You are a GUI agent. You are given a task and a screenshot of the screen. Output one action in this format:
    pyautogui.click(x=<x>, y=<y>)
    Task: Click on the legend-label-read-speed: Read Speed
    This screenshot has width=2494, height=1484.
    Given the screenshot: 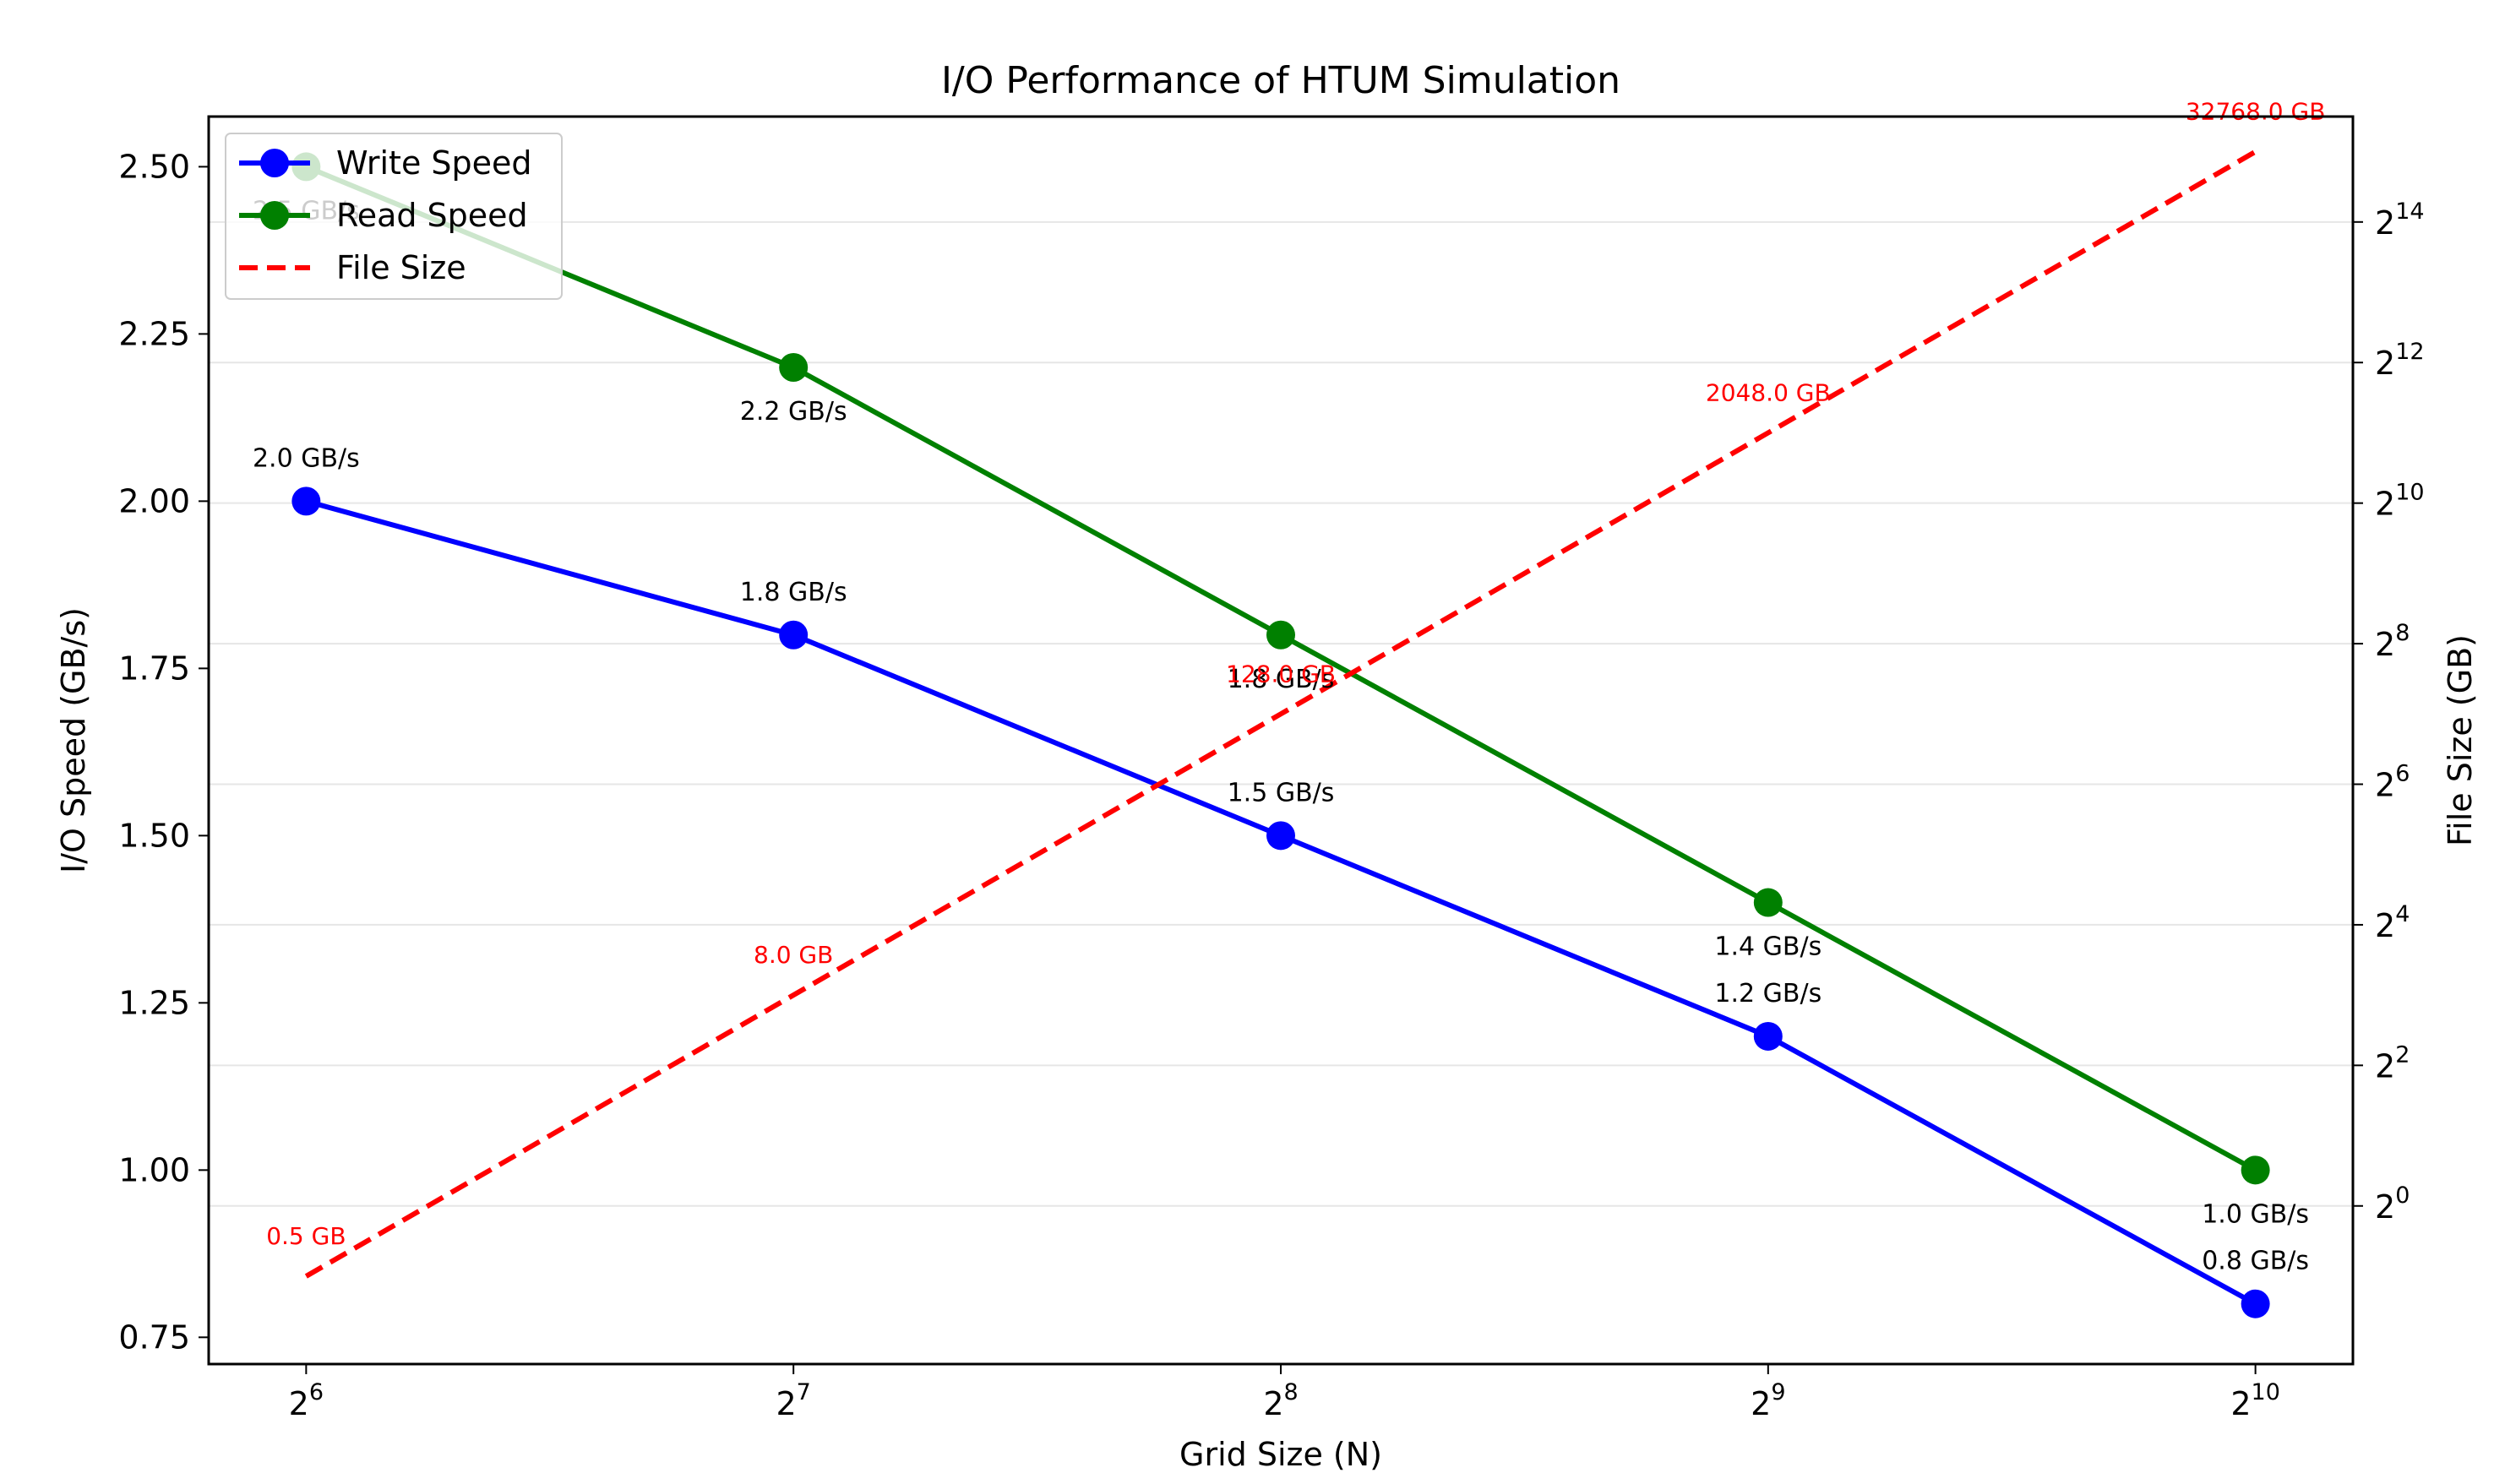 What is the action you would take?
    pyautogui.click(x=432, y=215)
    